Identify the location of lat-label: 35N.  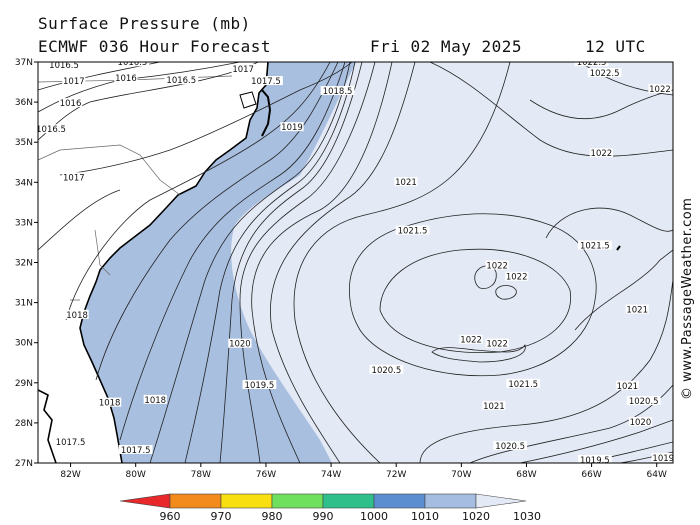
(24, 143).